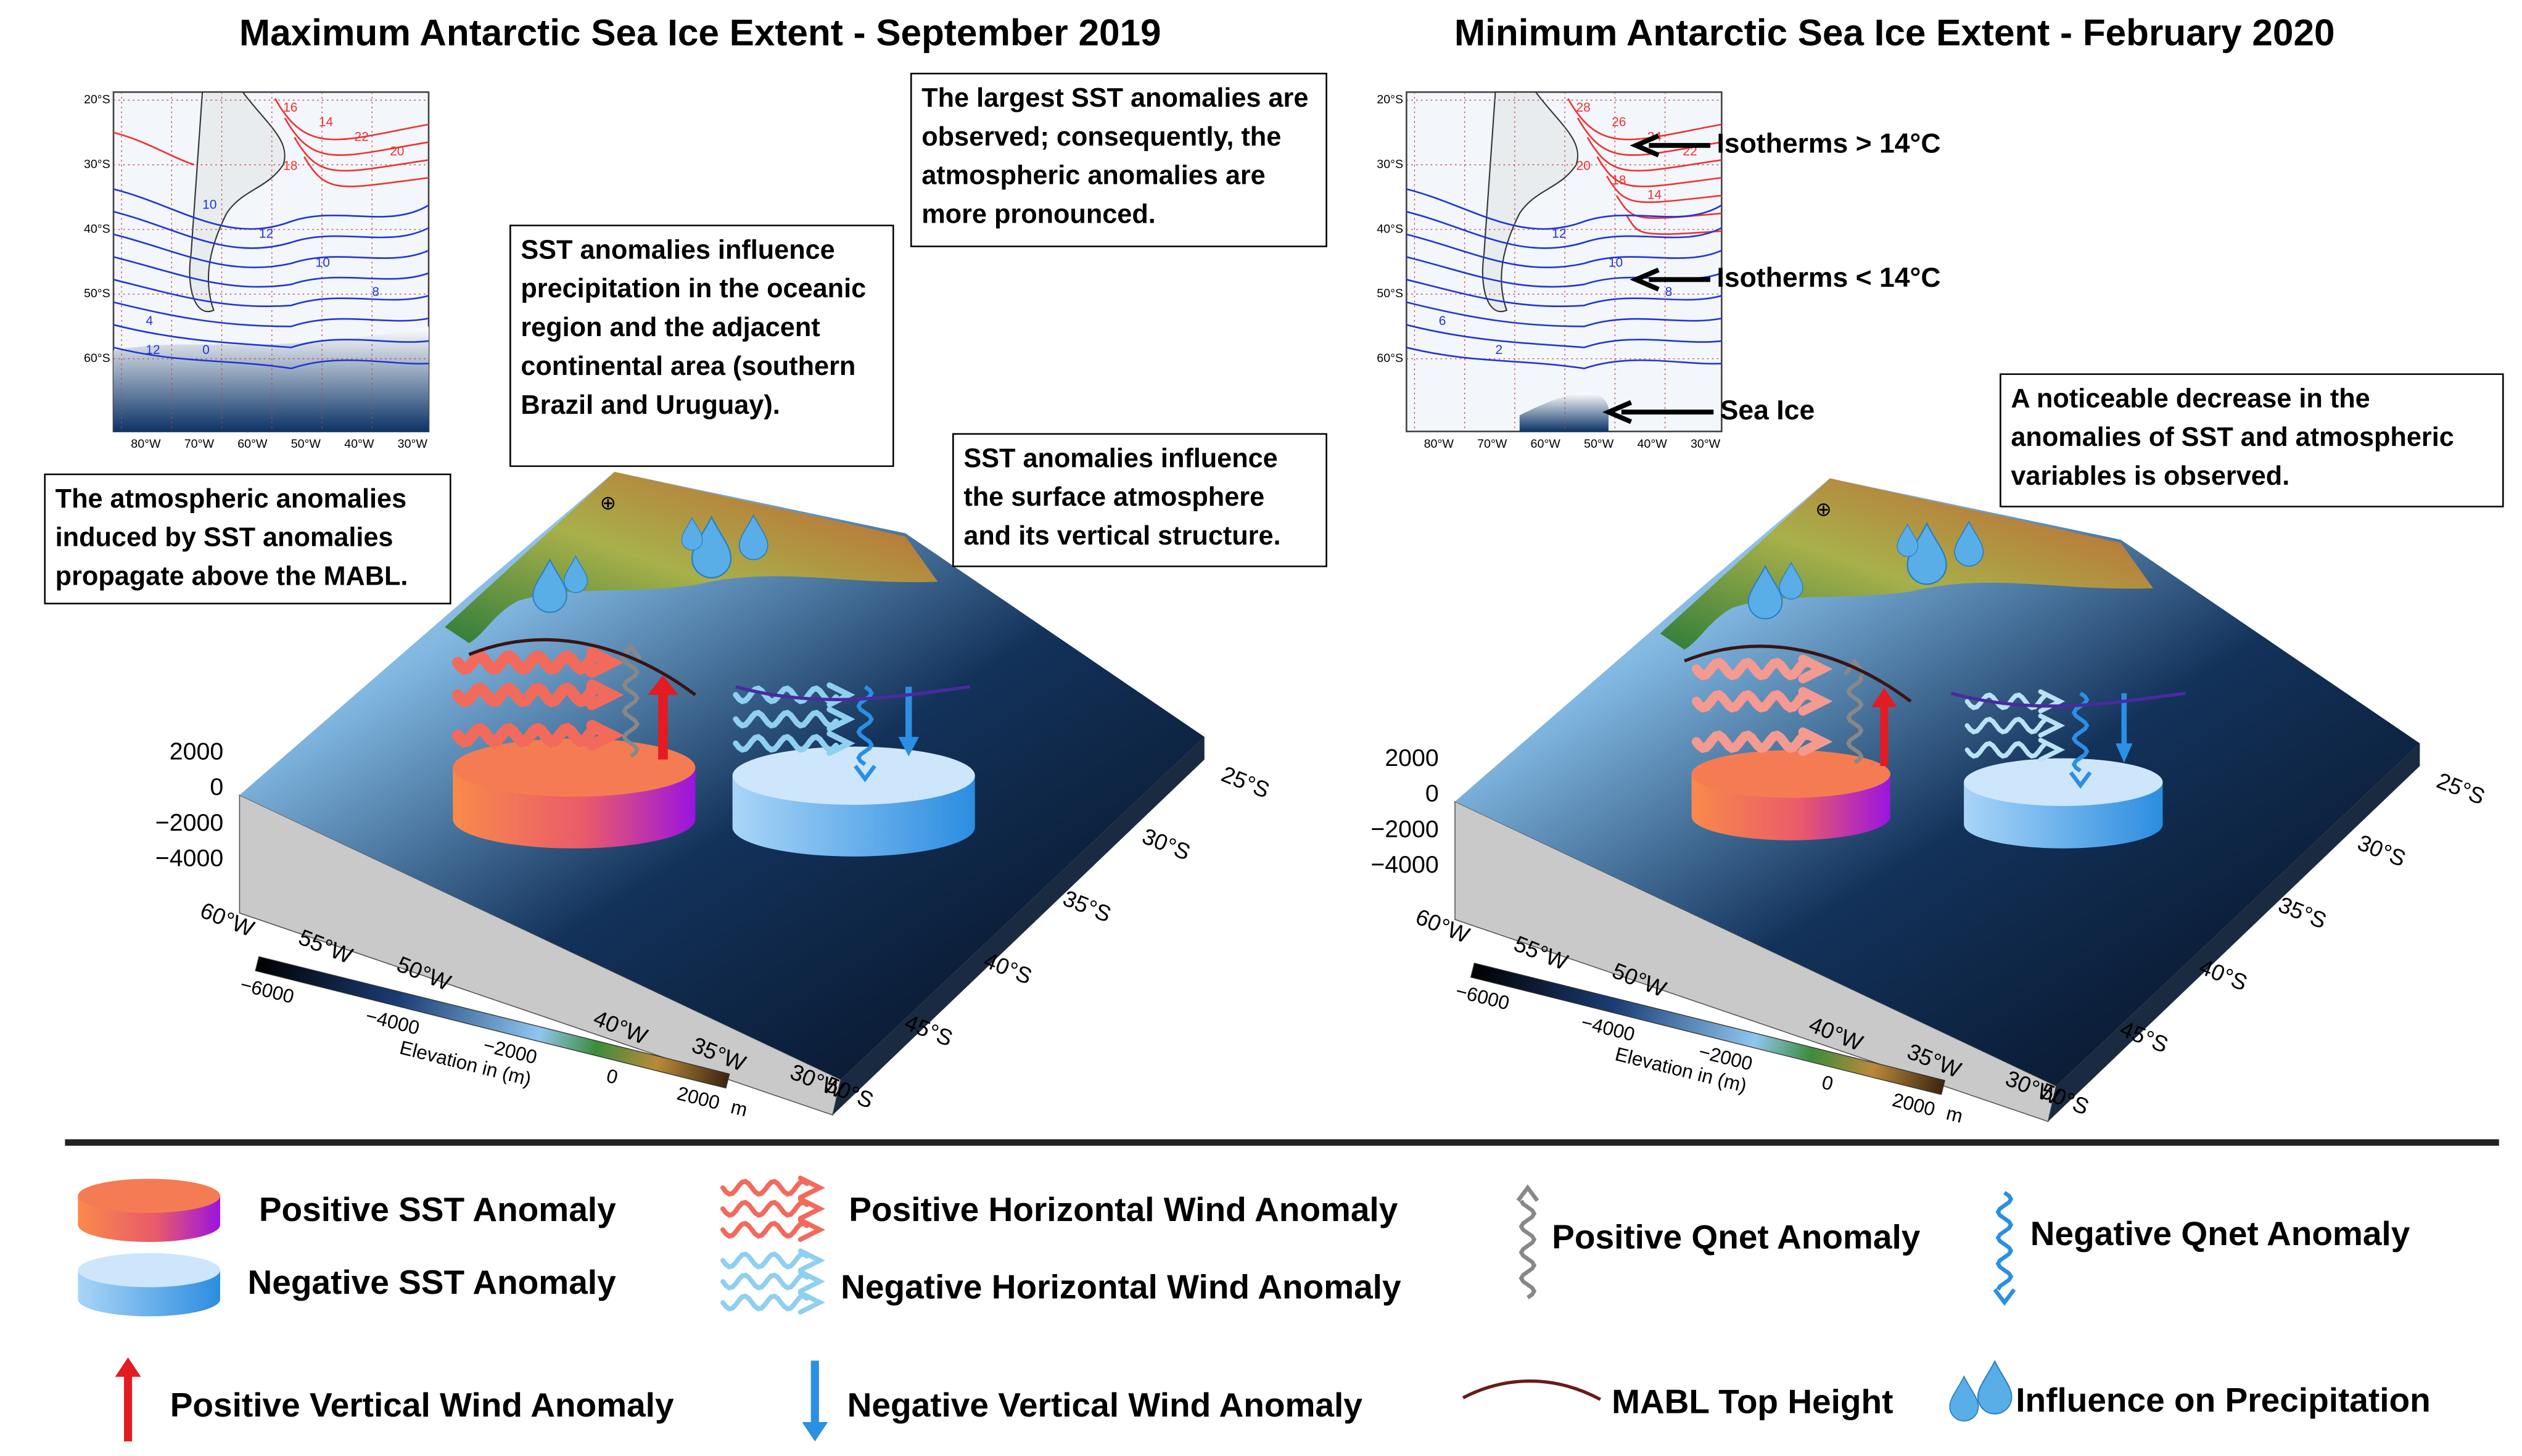 The image size is (2522, 1456). What do you see at coordinates (1390, 229) in the screenshot?
I see `map-lat-label: 40°S` at bounding box center [1390, 229].